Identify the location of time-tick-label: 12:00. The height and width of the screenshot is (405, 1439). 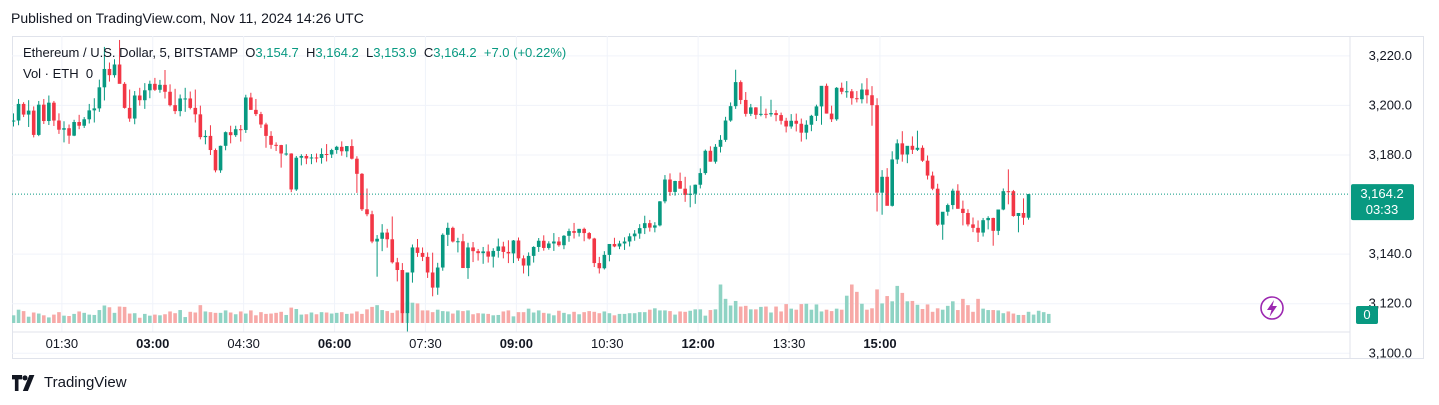
(698, 343).